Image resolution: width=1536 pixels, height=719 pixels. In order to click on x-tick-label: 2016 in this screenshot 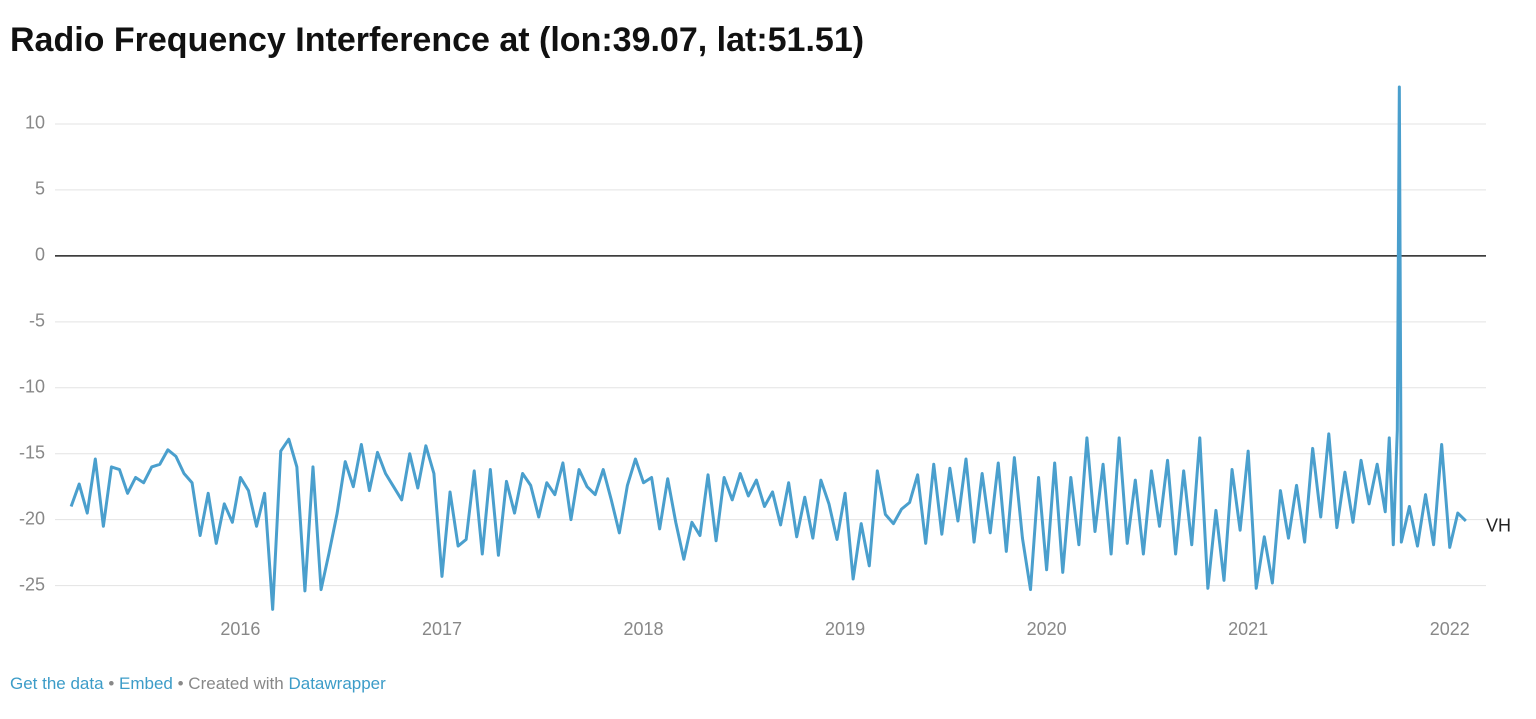, I will do `click(240, 629)`.